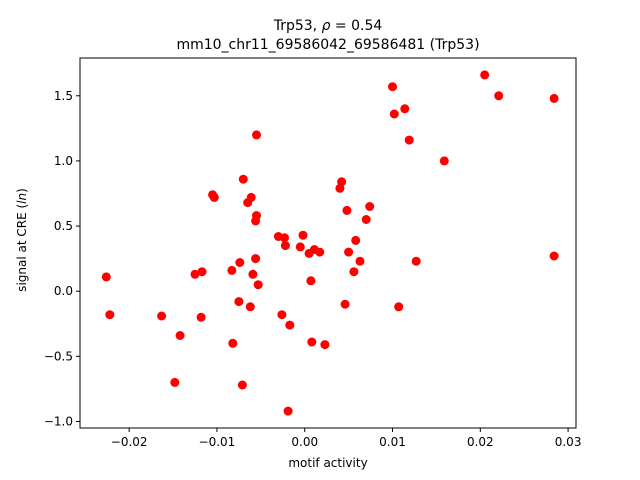  I want to click on x-tick-label: 0.03, so click(568, 442).